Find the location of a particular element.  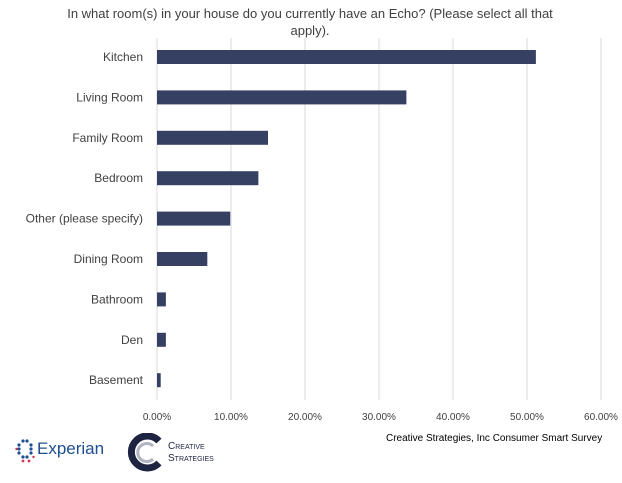

category-label: Den is located at coordinates (132, 340).